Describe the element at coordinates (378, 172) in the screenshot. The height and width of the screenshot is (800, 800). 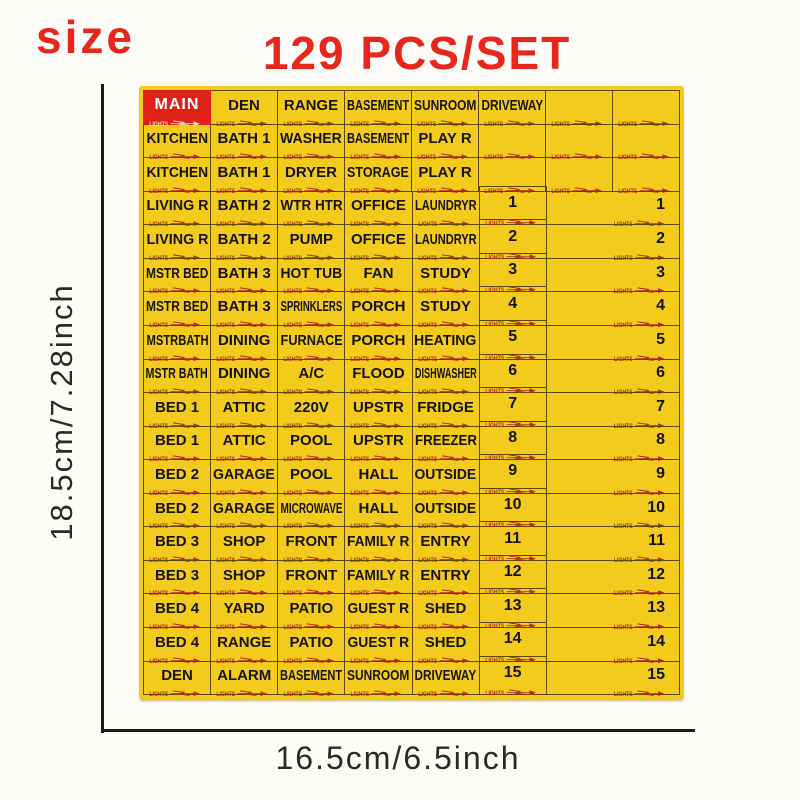
I see `sticker-text: STORAGE` at that location.